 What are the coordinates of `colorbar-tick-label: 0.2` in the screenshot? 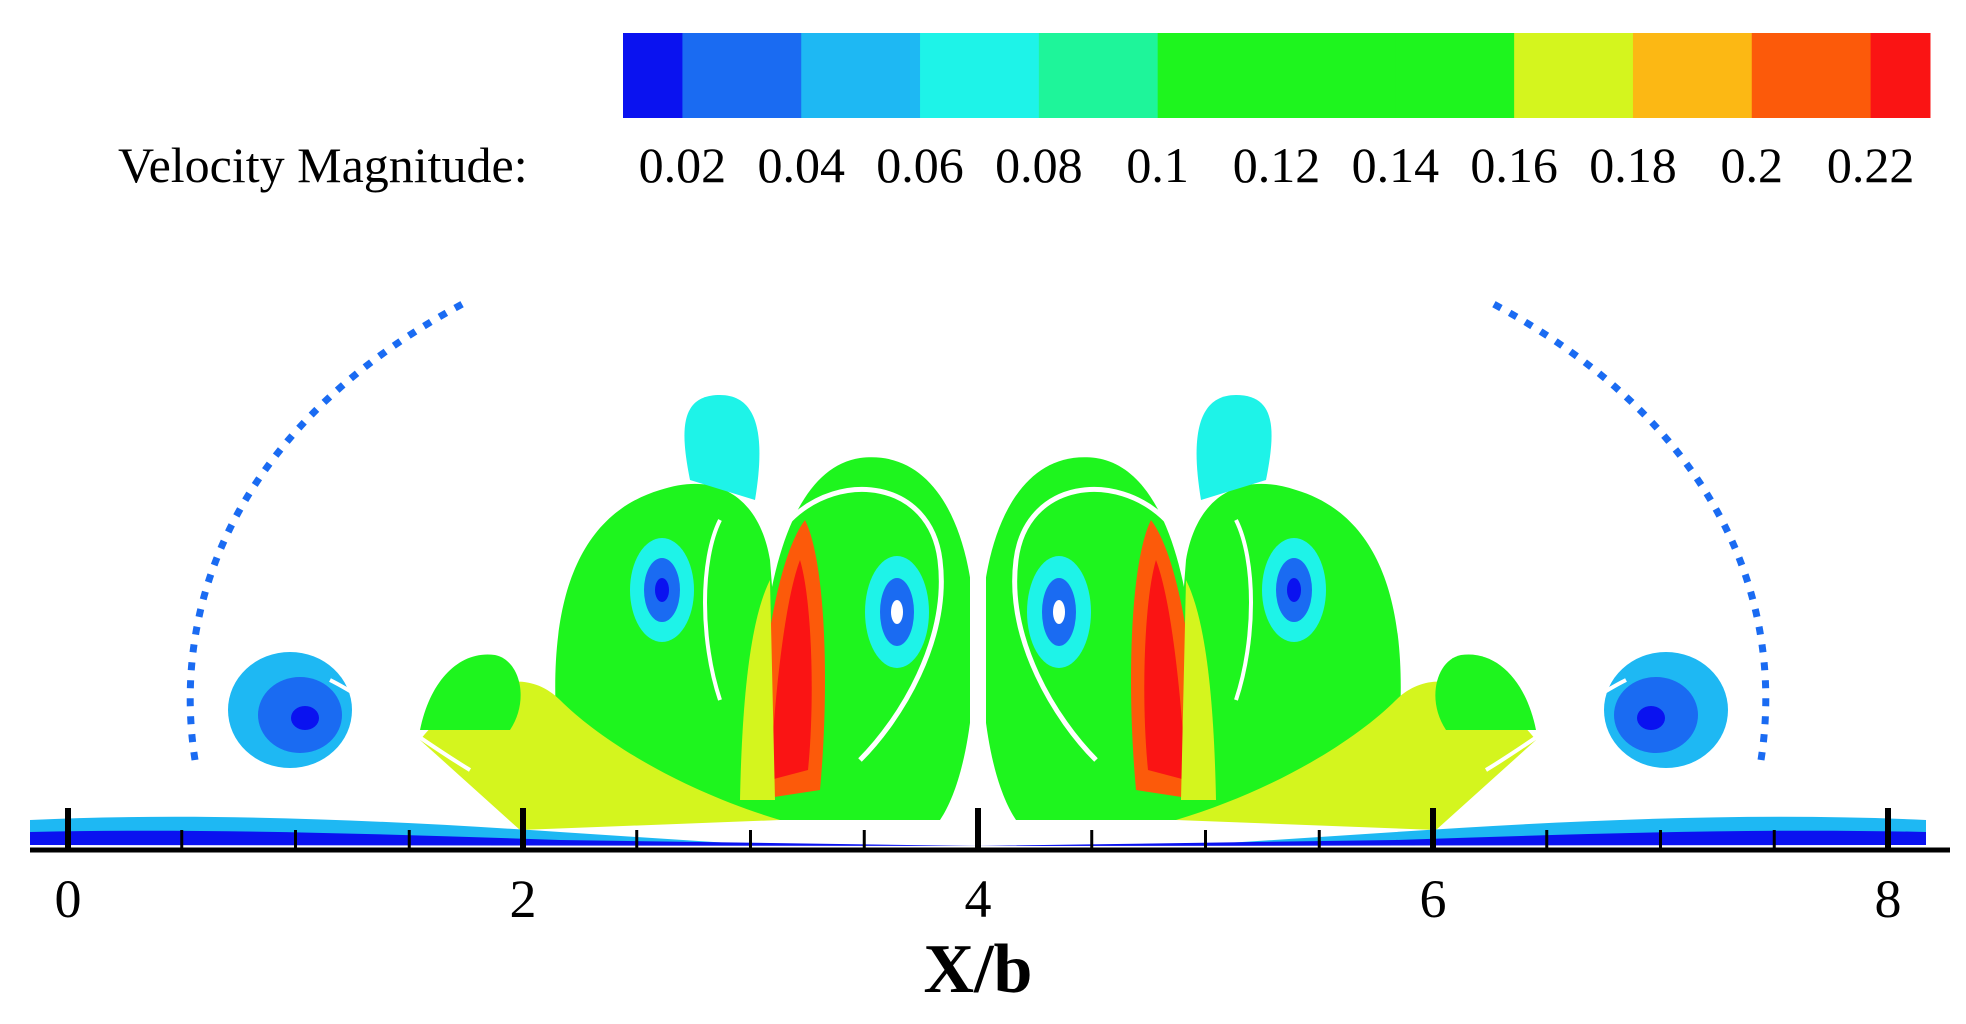 It's located at (1752, 165).